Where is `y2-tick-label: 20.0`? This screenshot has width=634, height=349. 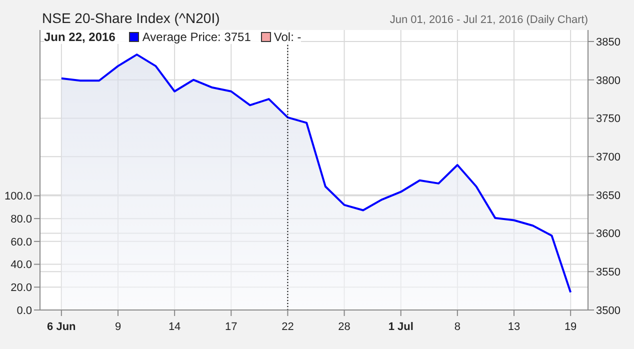 y2-tick-label: 20.0 is located at coordinates (21, 288).